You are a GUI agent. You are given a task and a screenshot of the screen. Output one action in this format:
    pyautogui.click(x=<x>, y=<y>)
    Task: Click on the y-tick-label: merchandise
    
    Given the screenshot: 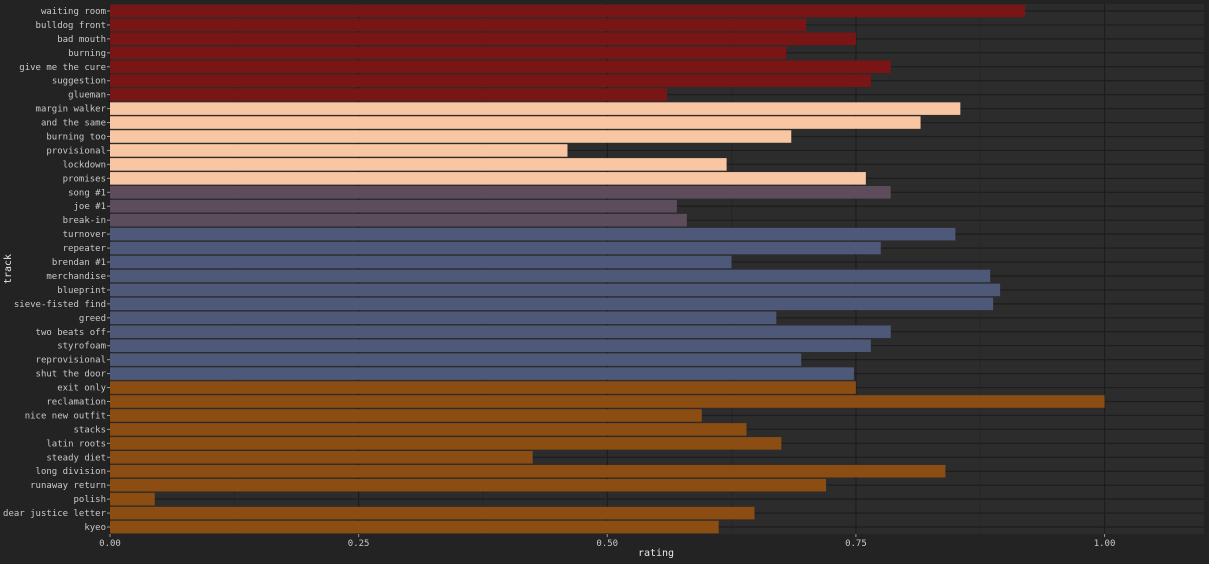 What is the action you would take?
    pyautogui.click(x=76, y=277)
    